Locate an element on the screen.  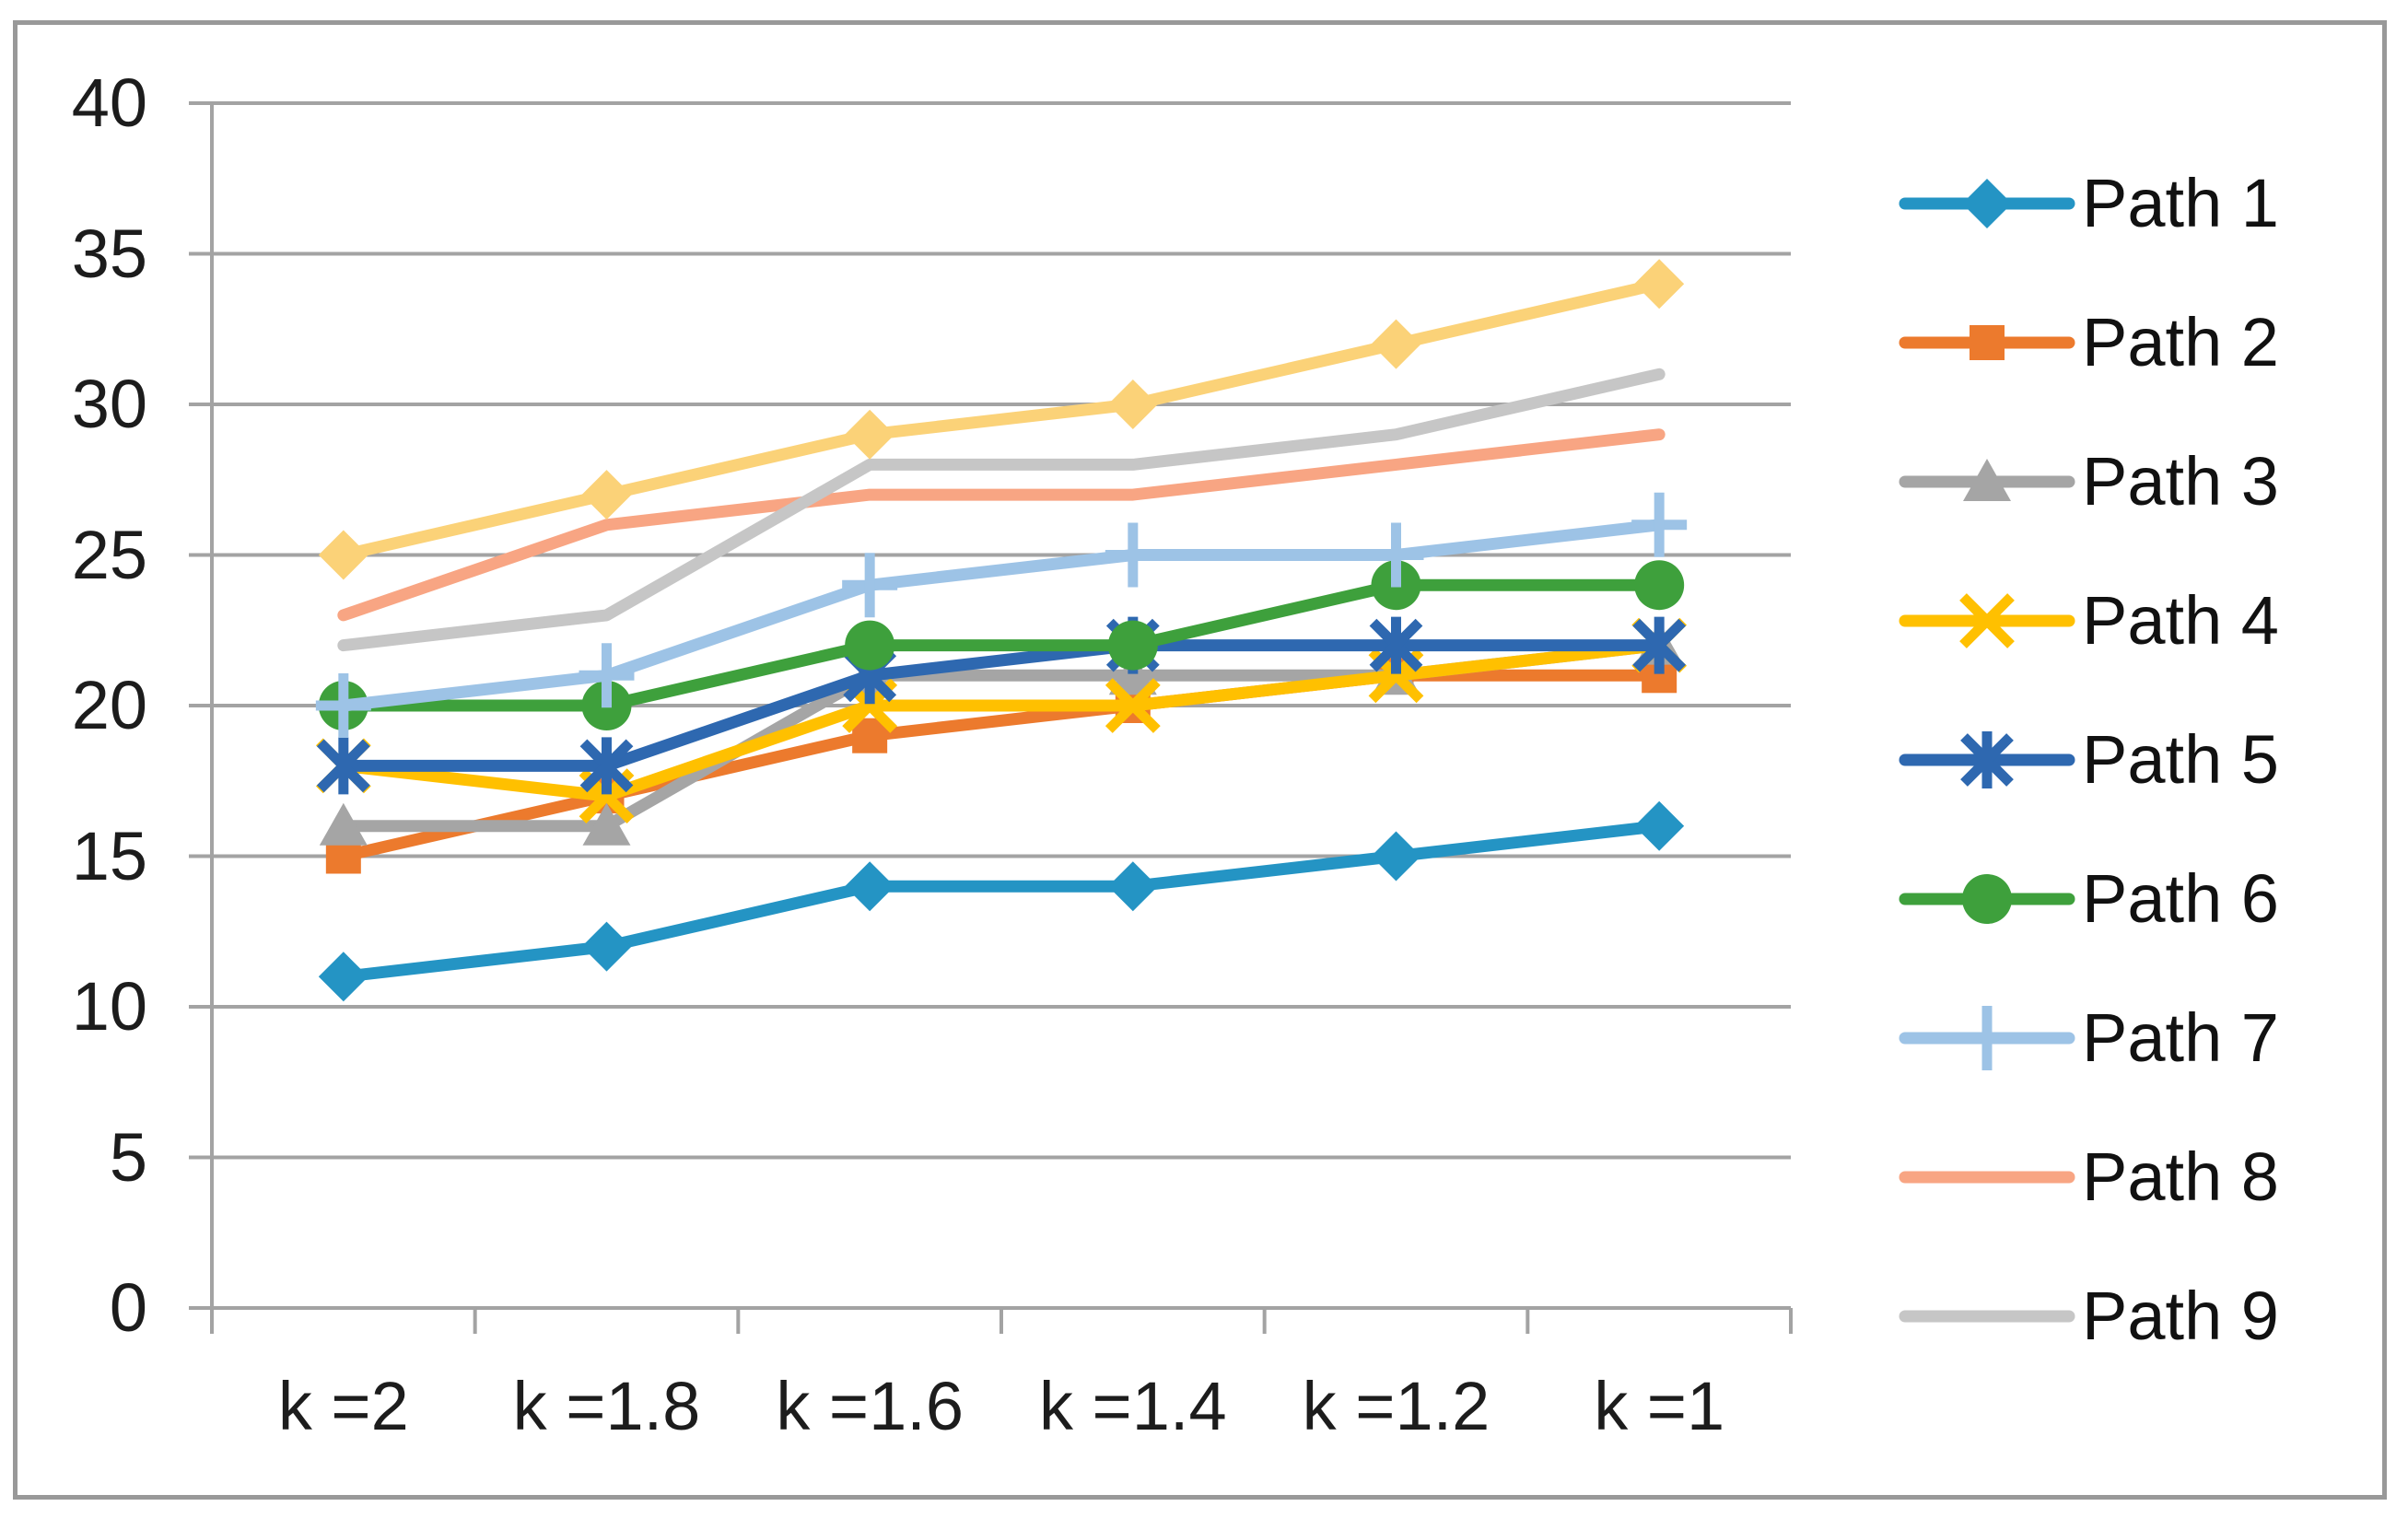
y-tick-label-15: 15 is located at coordinates (109, 856).